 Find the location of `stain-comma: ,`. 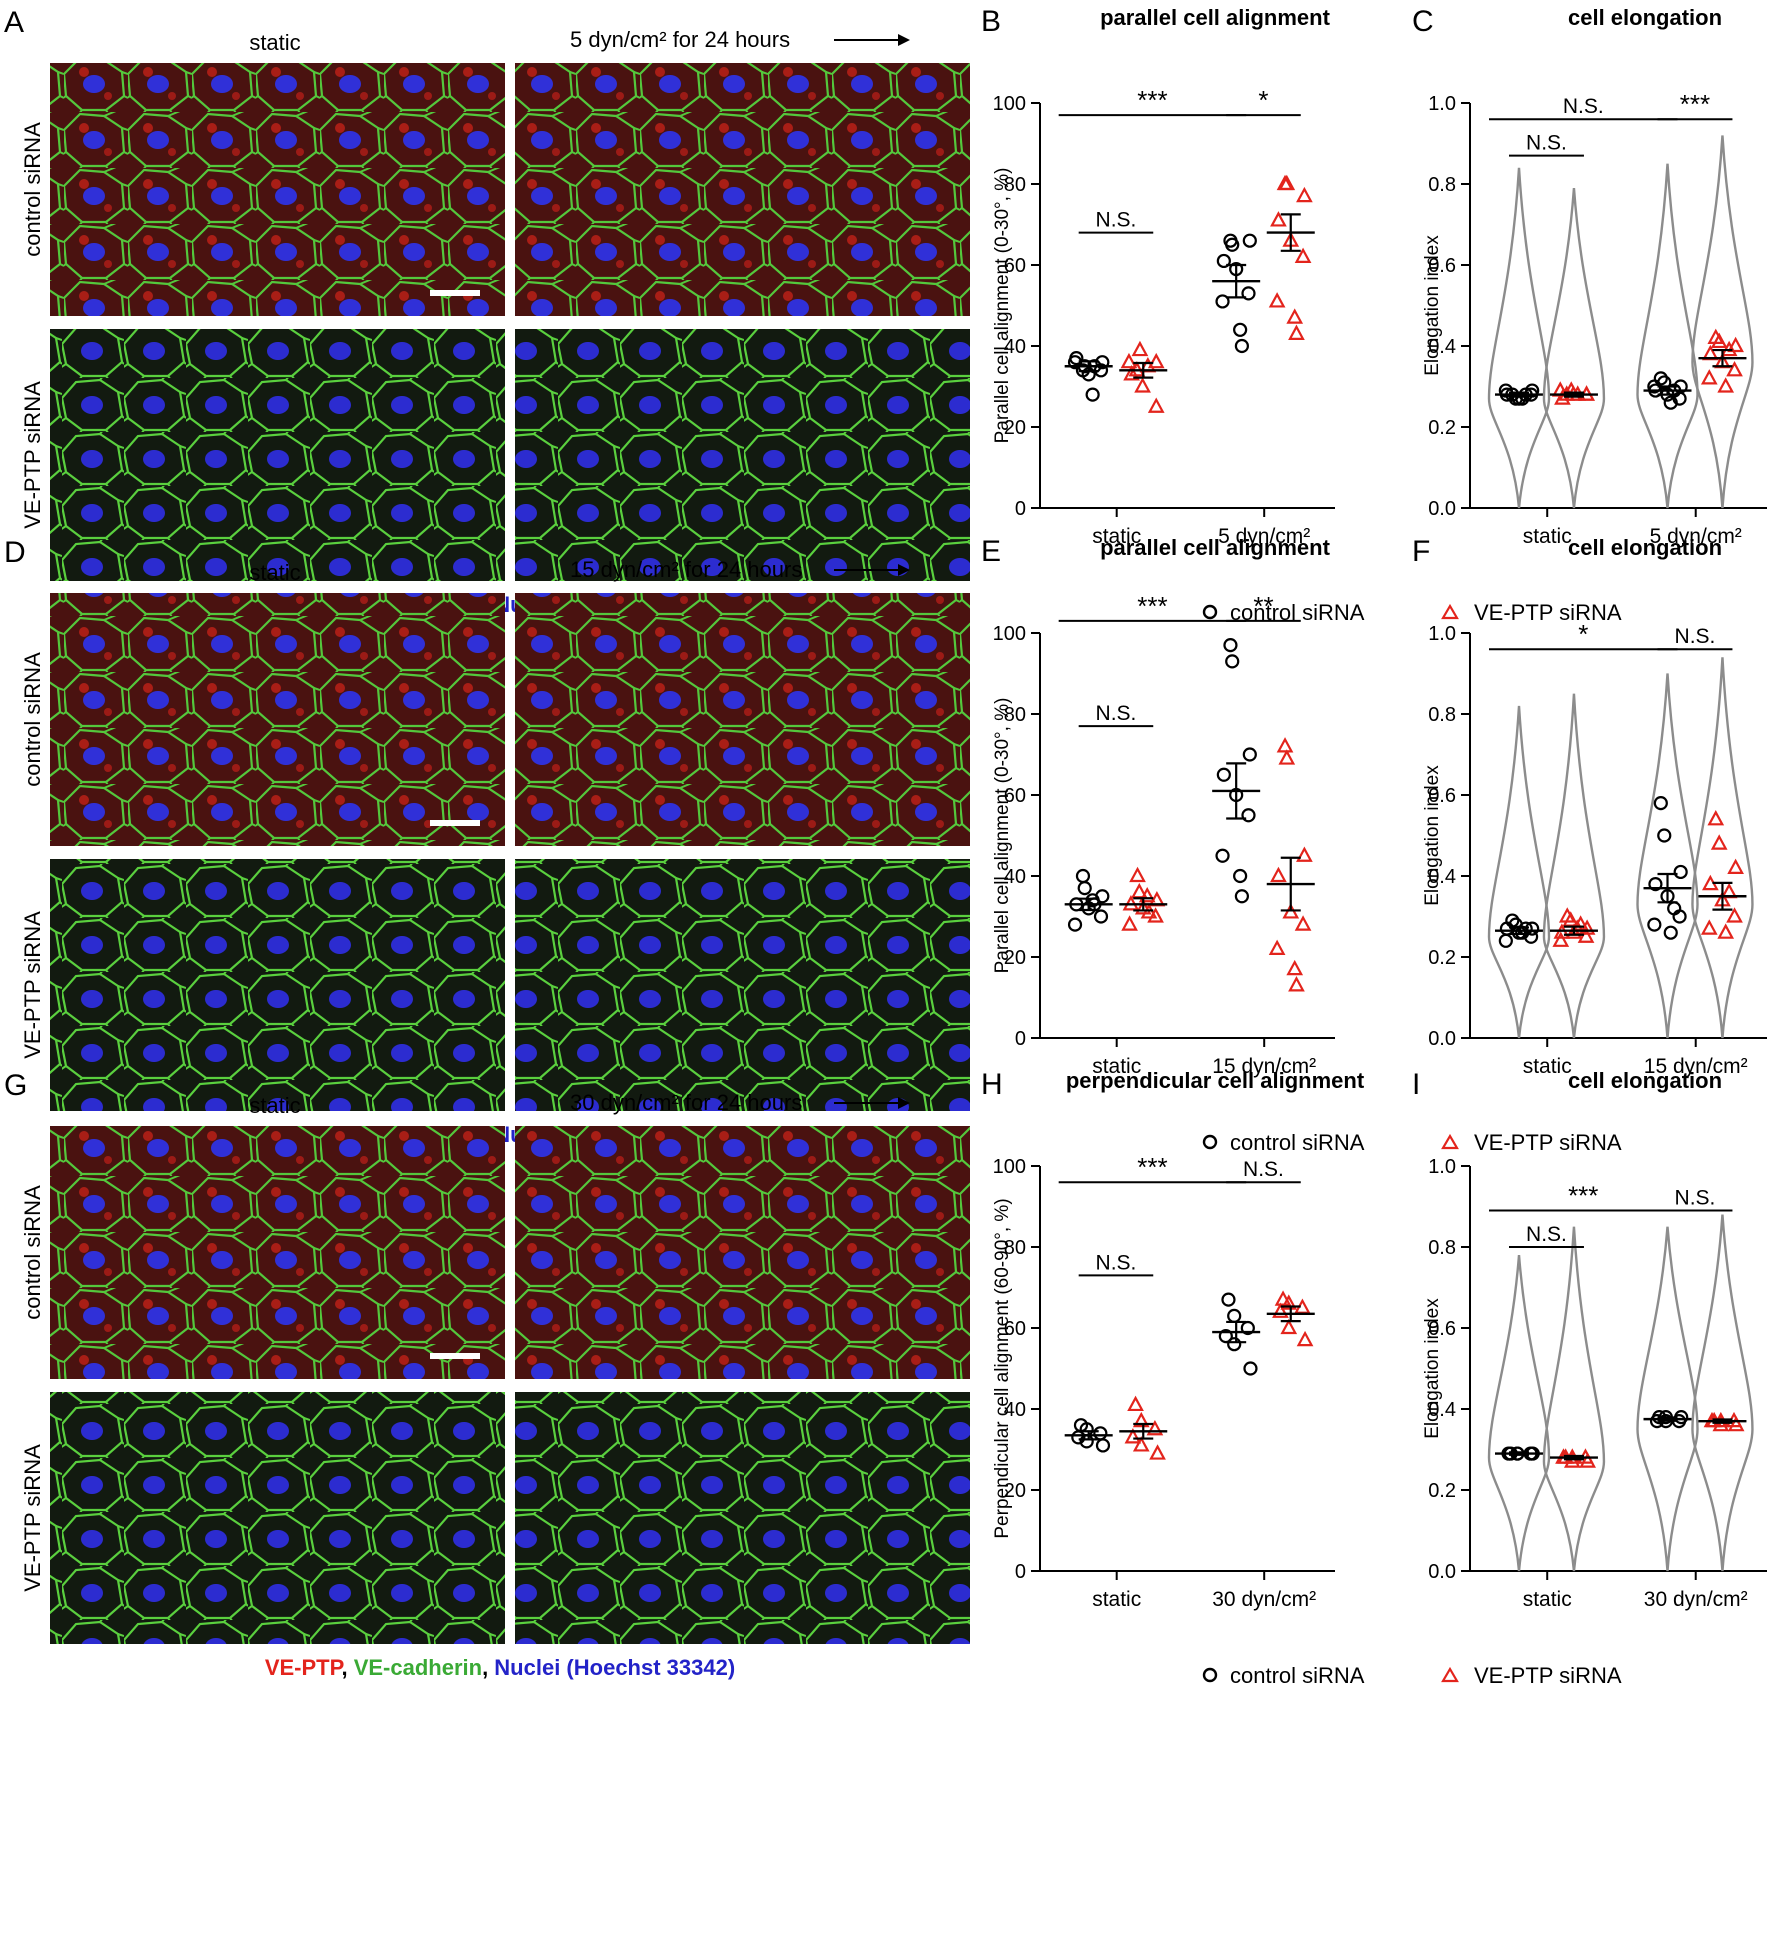

stain-comma: , is located at coordinates (347, 1667).